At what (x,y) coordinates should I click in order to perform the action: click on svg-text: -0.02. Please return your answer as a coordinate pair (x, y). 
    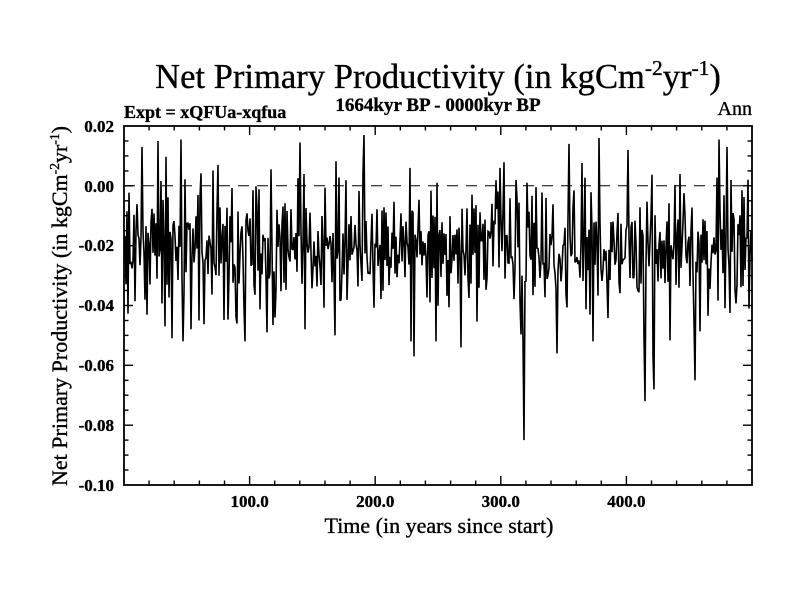
    Looking at the image, I should click on (96, 245).